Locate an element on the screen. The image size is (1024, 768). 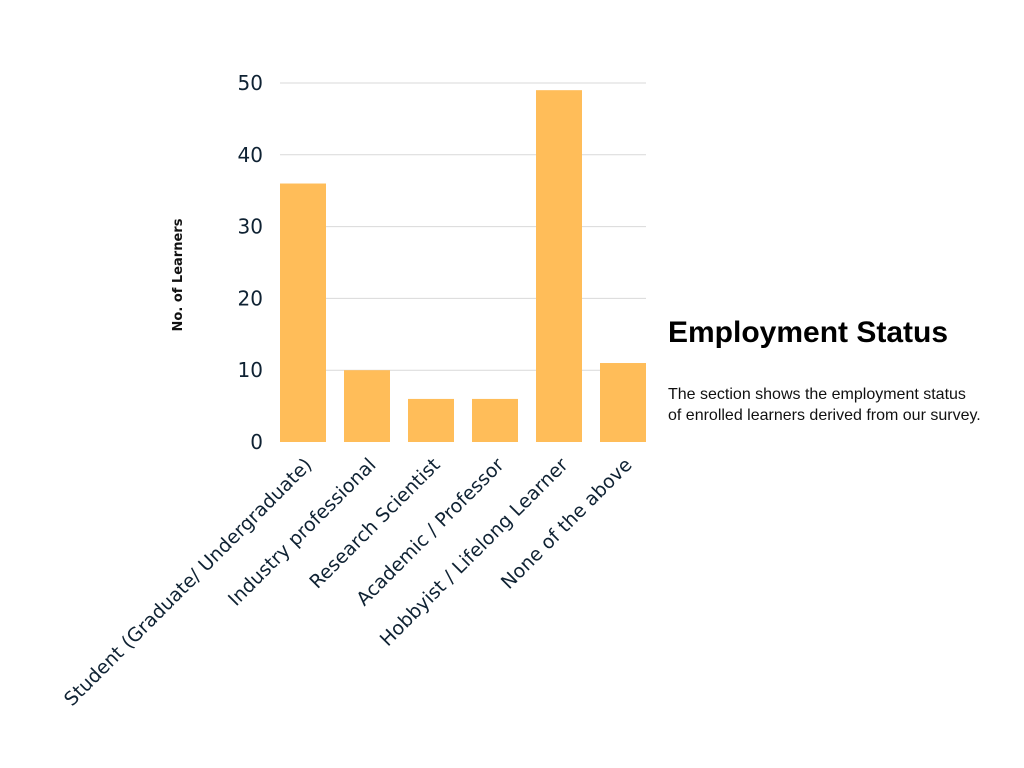
x-category-label: Student (Graduate/ Undergraduate) is located at coordinates (188, 582).